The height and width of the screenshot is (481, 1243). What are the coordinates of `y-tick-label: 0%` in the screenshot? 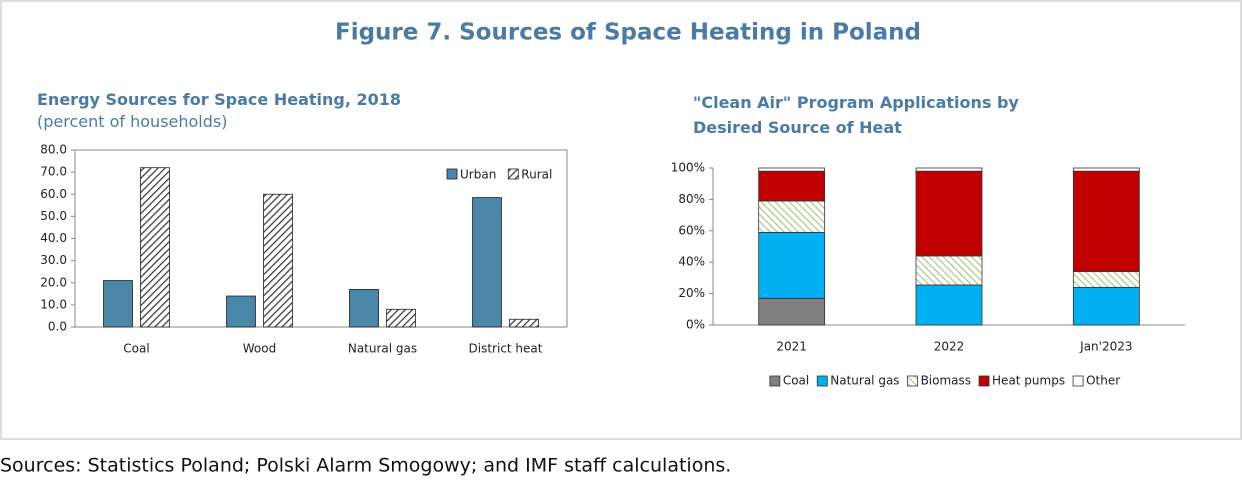 It's located at (695, 325).